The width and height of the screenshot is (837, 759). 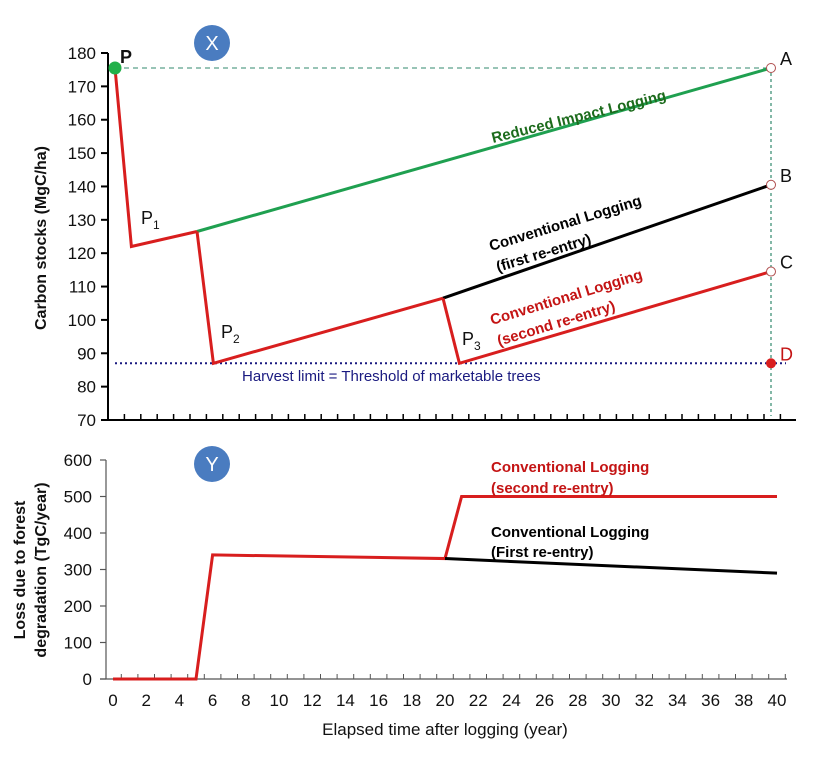 I want to click on bottom-x-tick-label: 36, so click(x=710, y=700).